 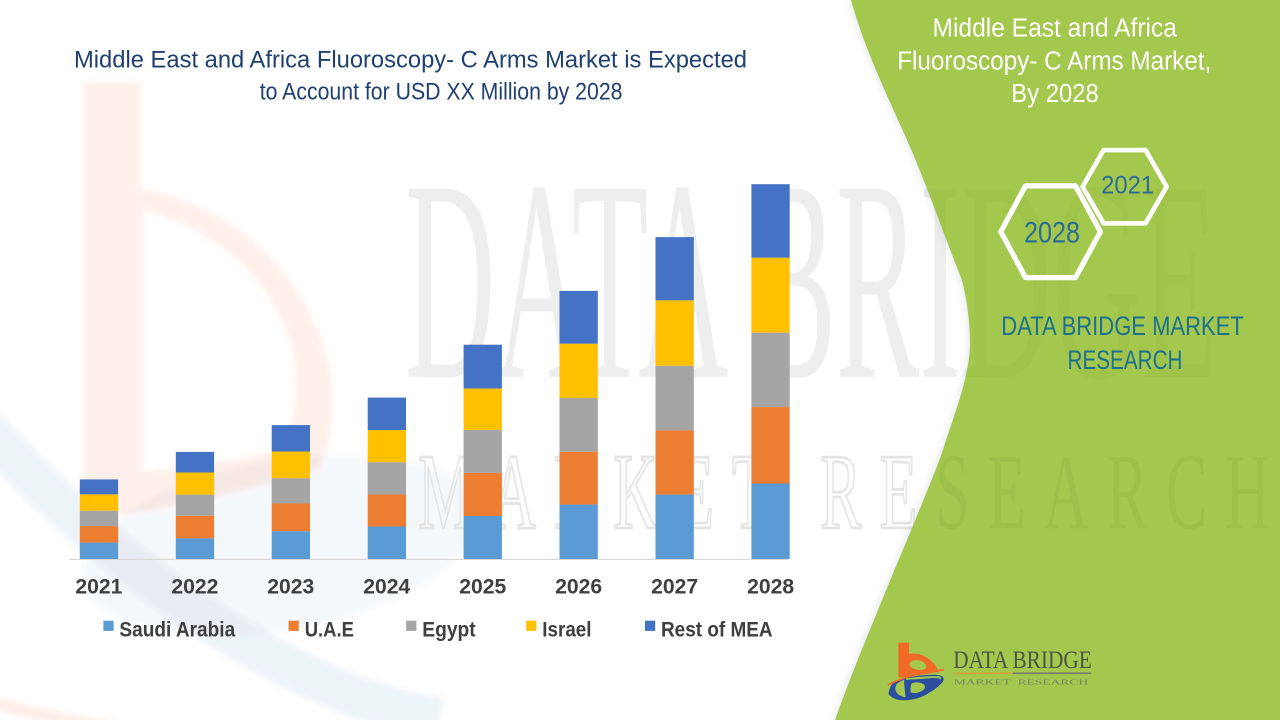 What do you see at coordinates (578, 587) in the screenshot?
I see `svg-text: 2026` at bounding box center [578, 587].